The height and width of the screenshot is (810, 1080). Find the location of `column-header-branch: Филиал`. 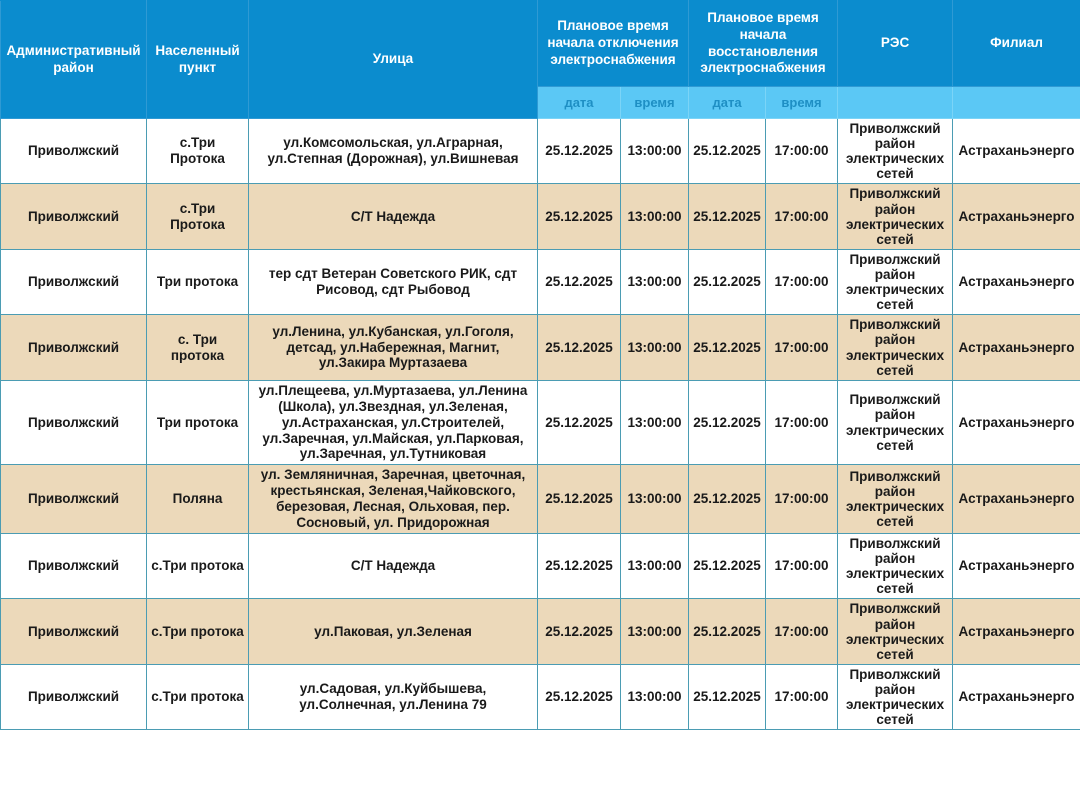

column-header-branch: Филиал is located at coordinates (1016, 43).